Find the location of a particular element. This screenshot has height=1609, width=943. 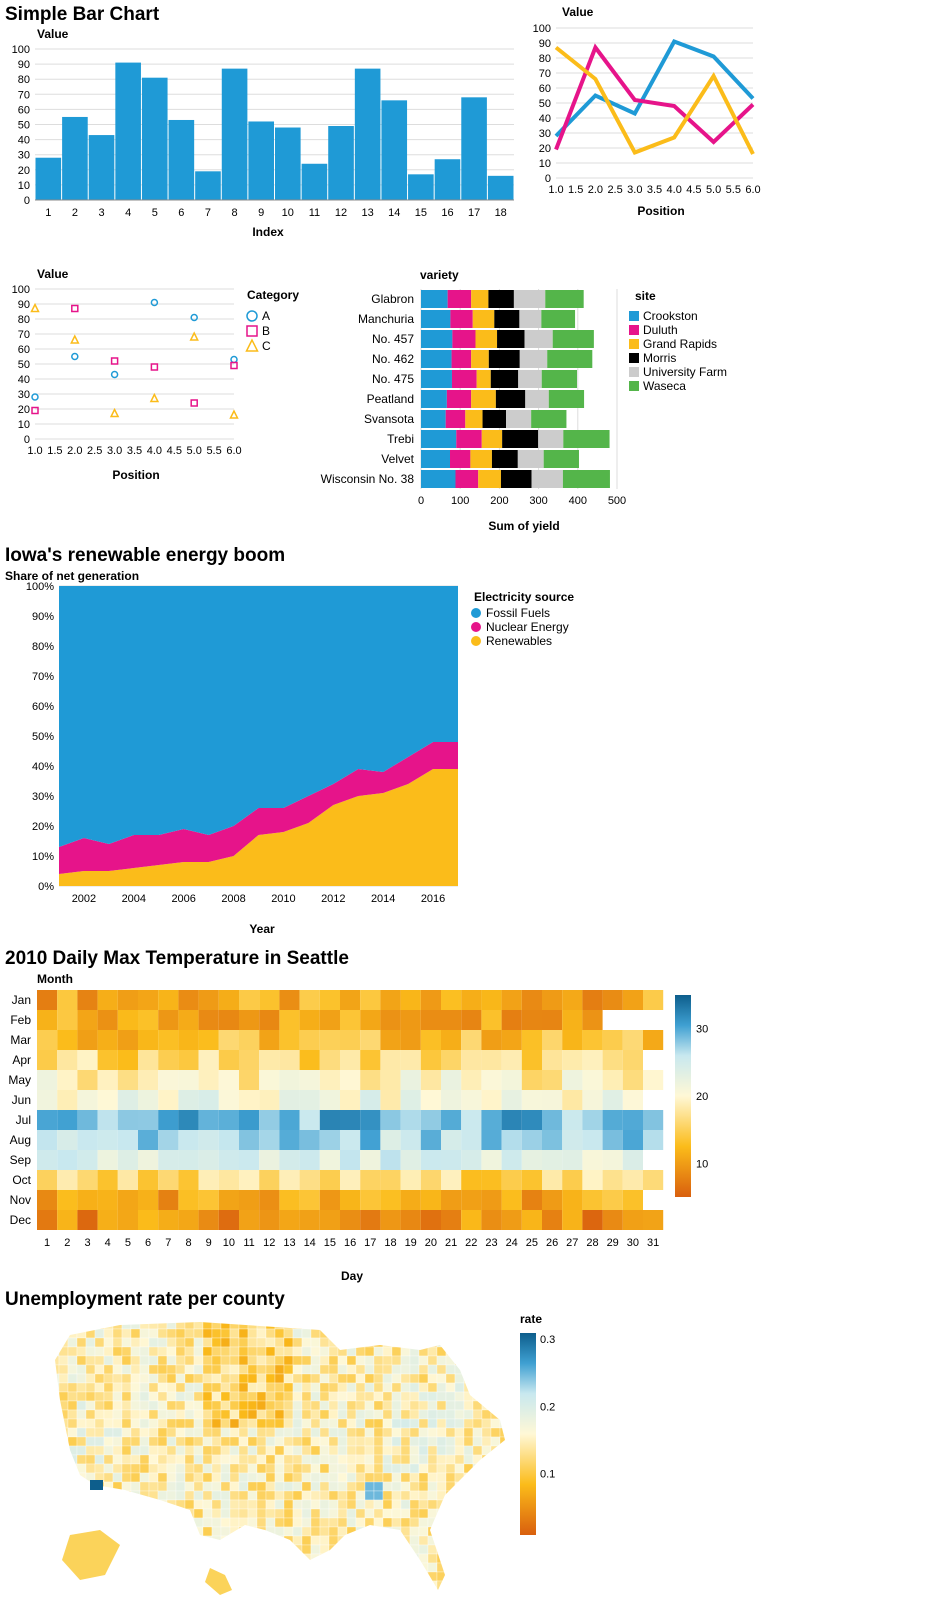

seattle-month-label: Jun is located at coordinates (21, 1100).